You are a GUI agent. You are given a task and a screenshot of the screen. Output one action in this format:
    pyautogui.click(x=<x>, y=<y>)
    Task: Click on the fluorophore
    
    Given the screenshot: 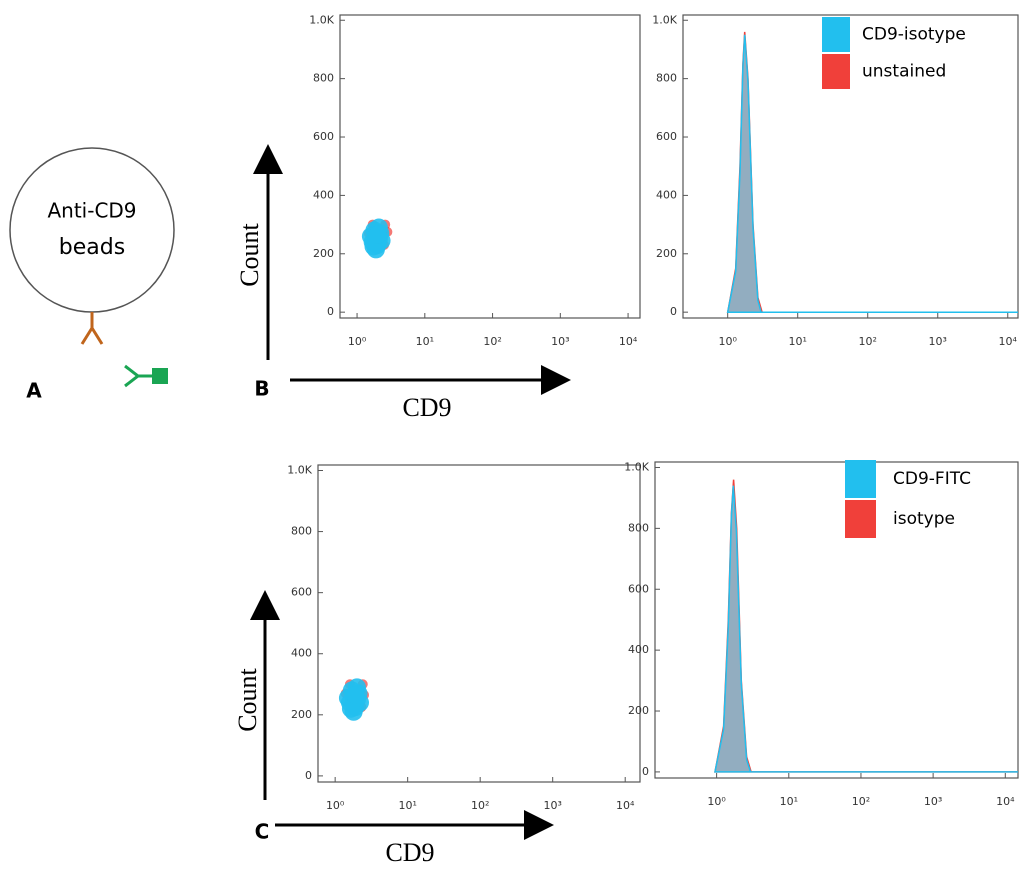 What is the action you would take?
    pyautogui.click(x=160, y=376)
    